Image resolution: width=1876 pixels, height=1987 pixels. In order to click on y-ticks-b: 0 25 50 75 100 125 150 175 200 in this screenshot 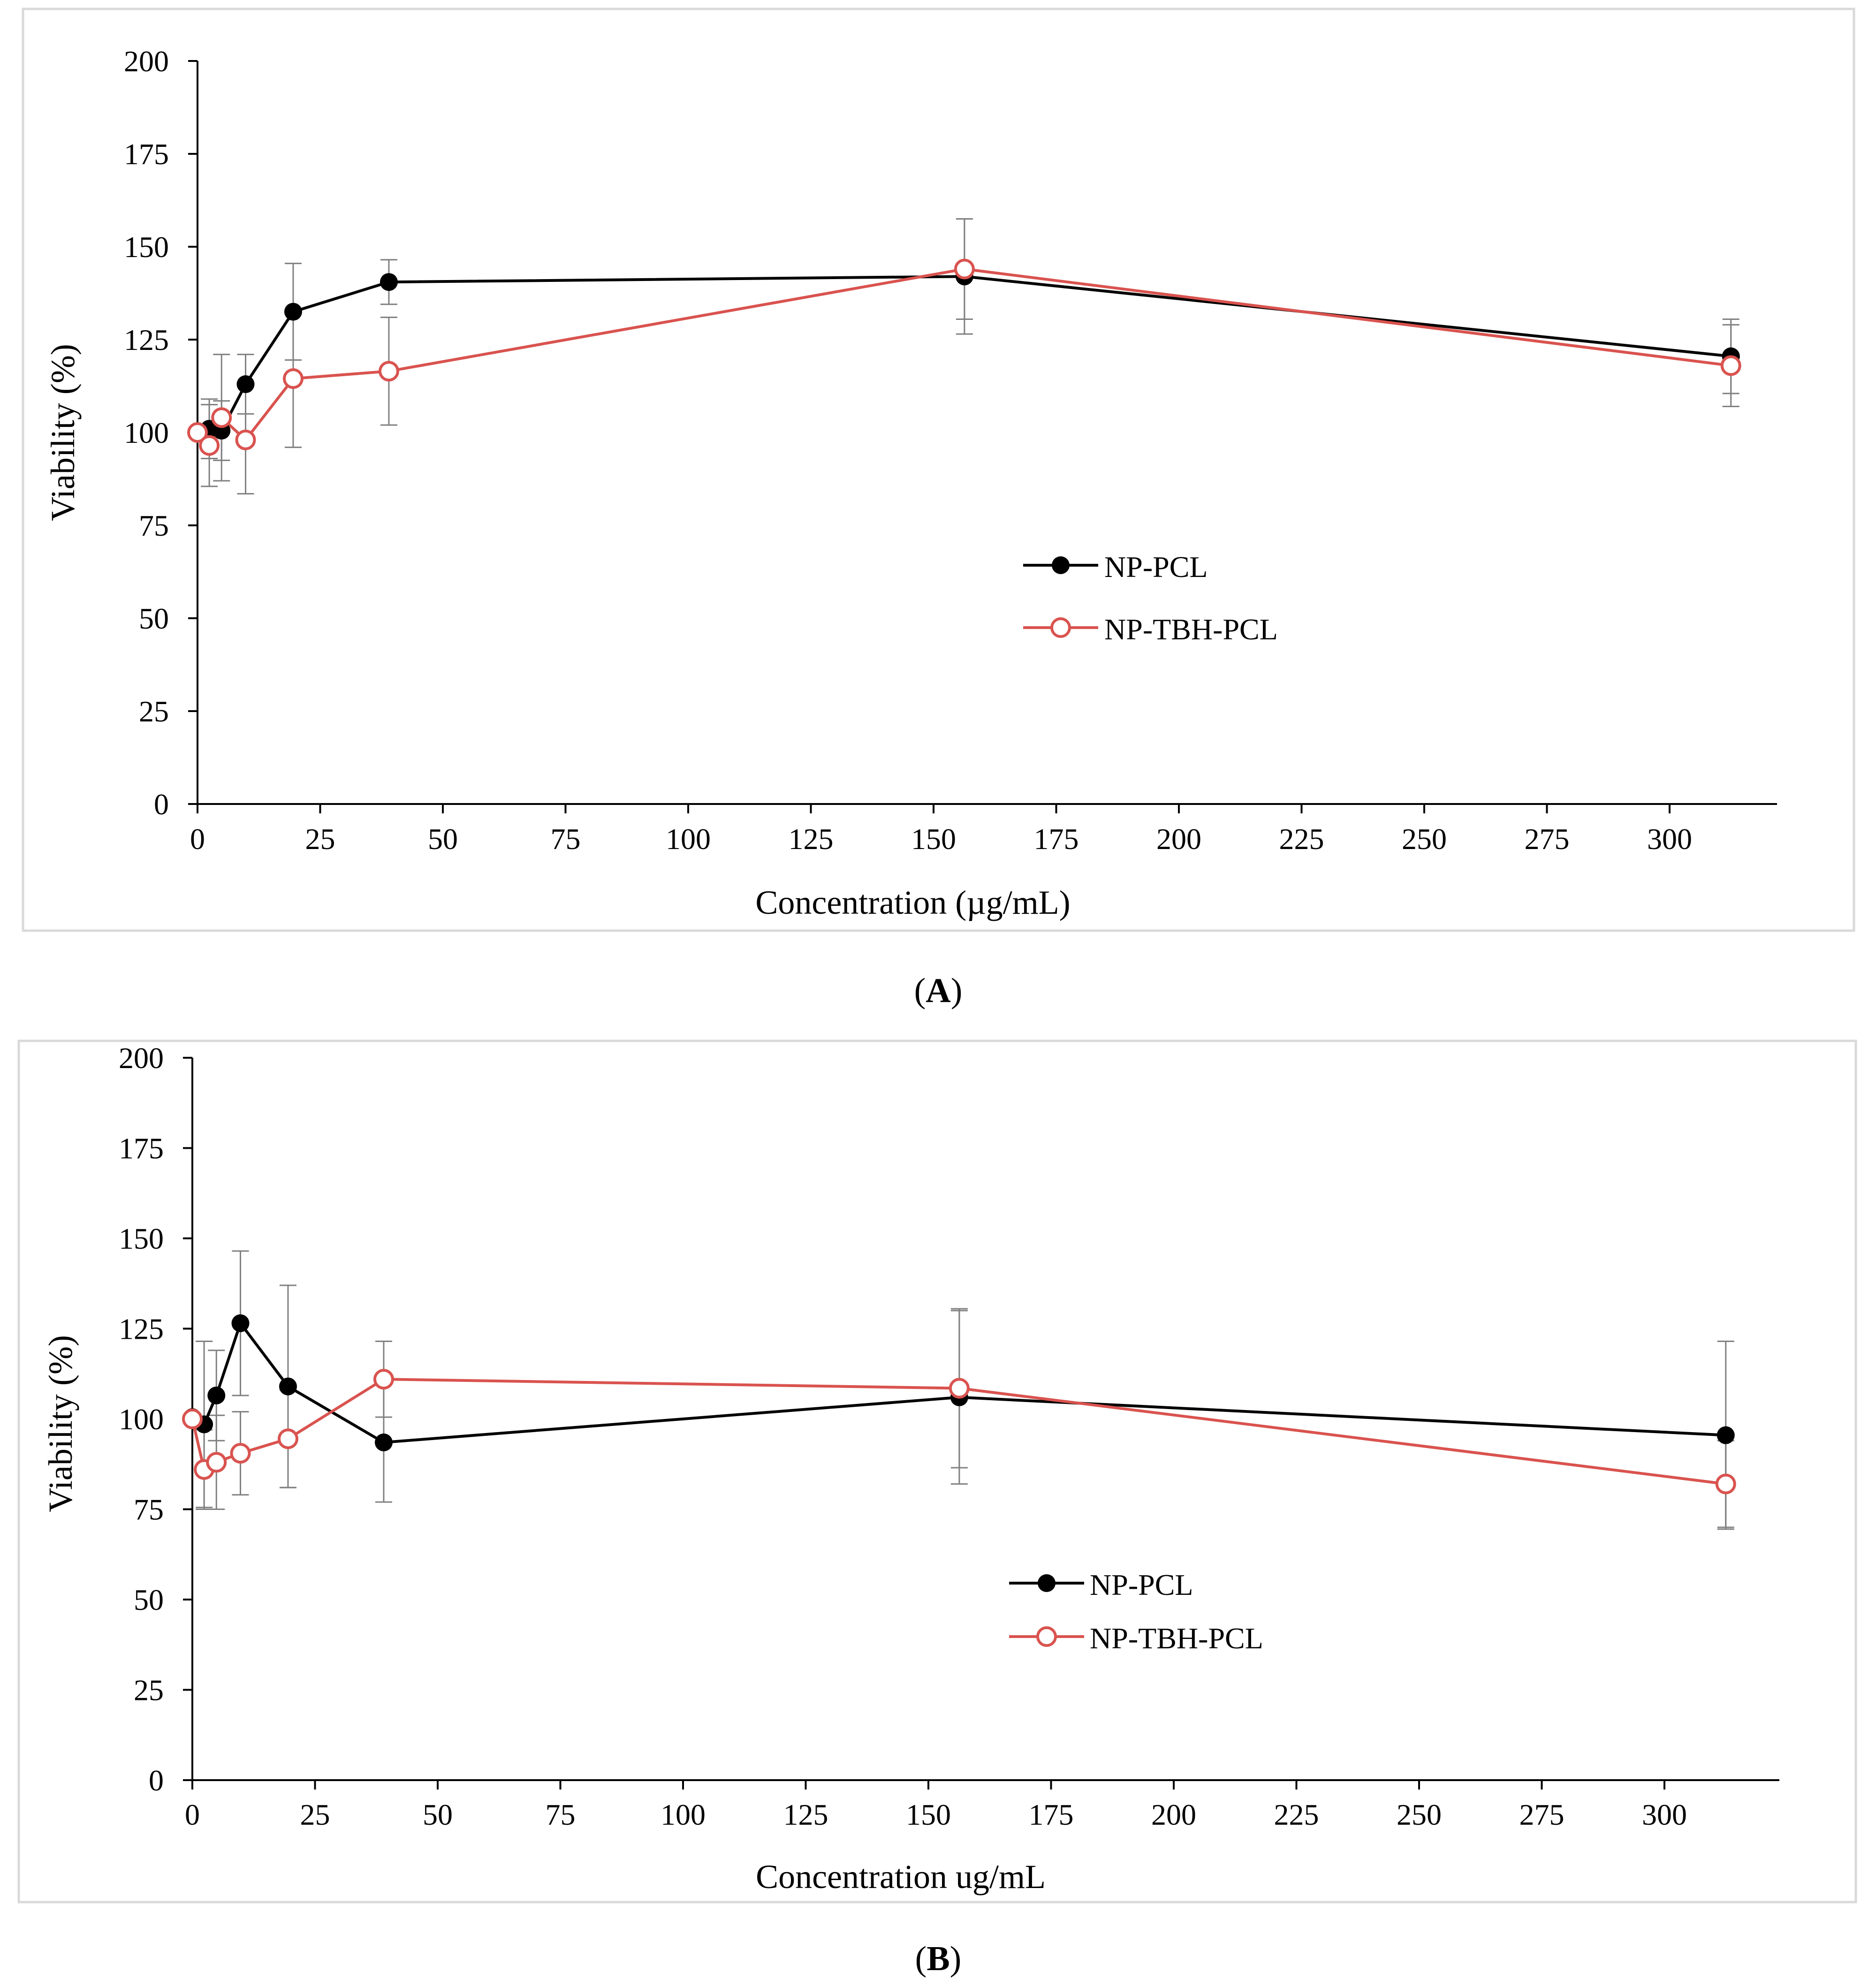, I will do `click(155, 1419)`.